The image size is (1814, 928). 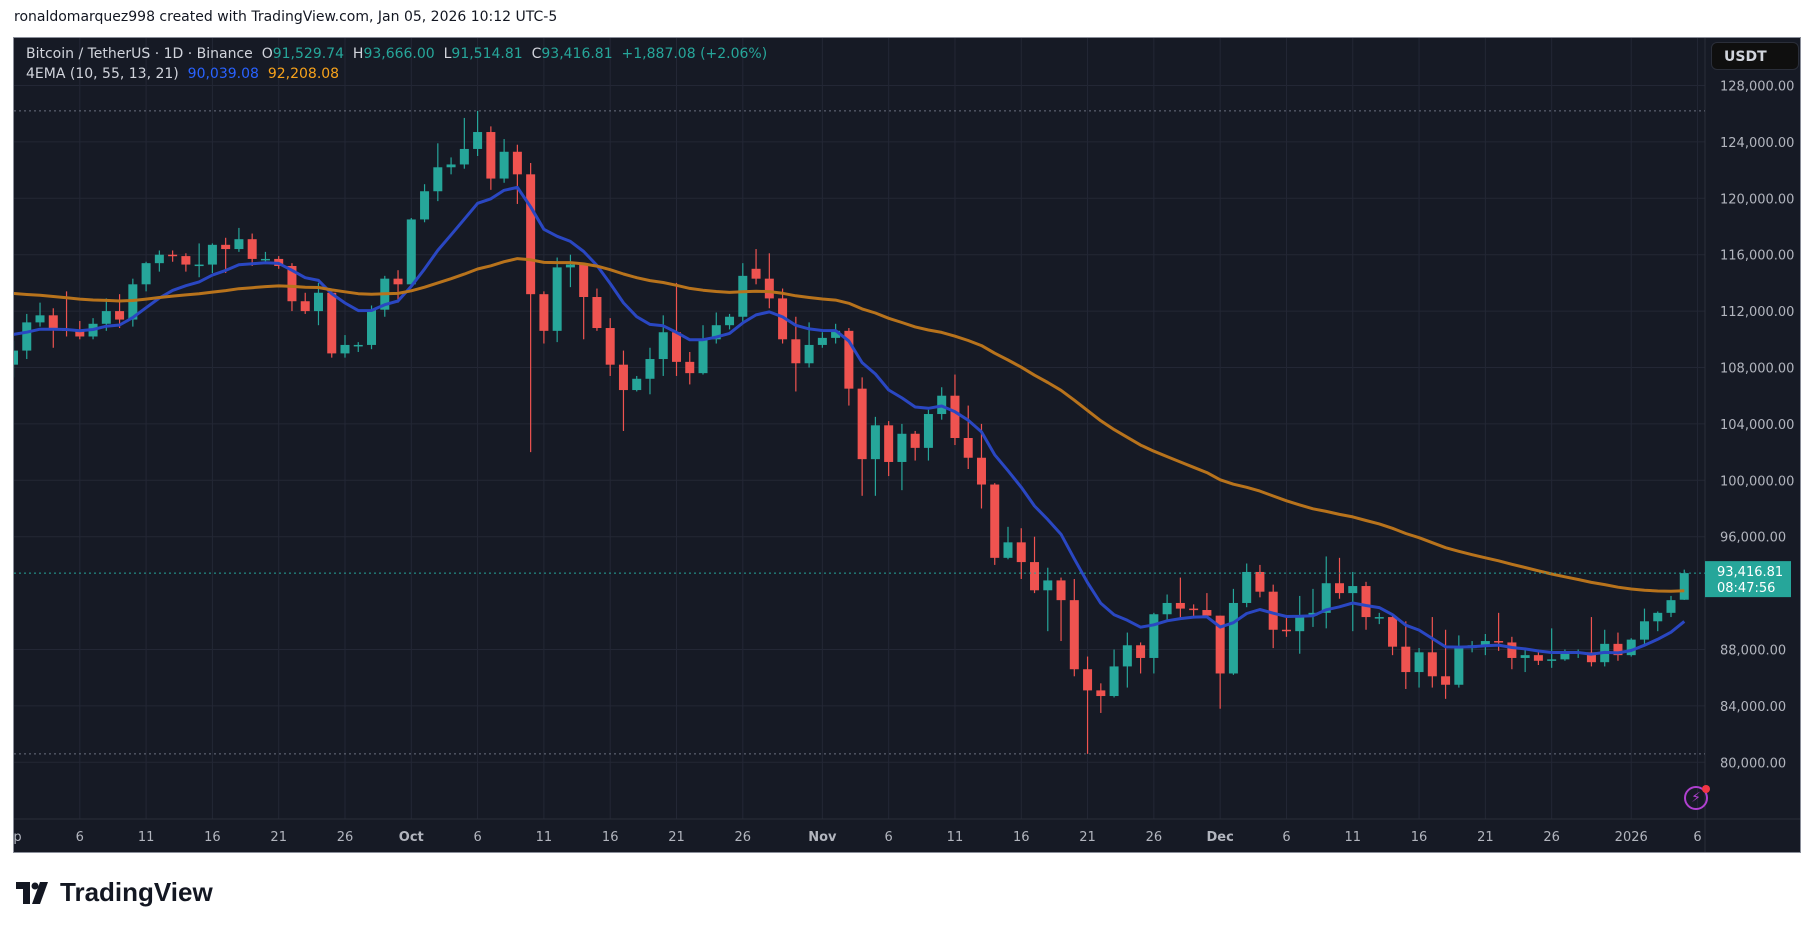 I want to click on time-axis-label: 26, so click(x=743, y=837).